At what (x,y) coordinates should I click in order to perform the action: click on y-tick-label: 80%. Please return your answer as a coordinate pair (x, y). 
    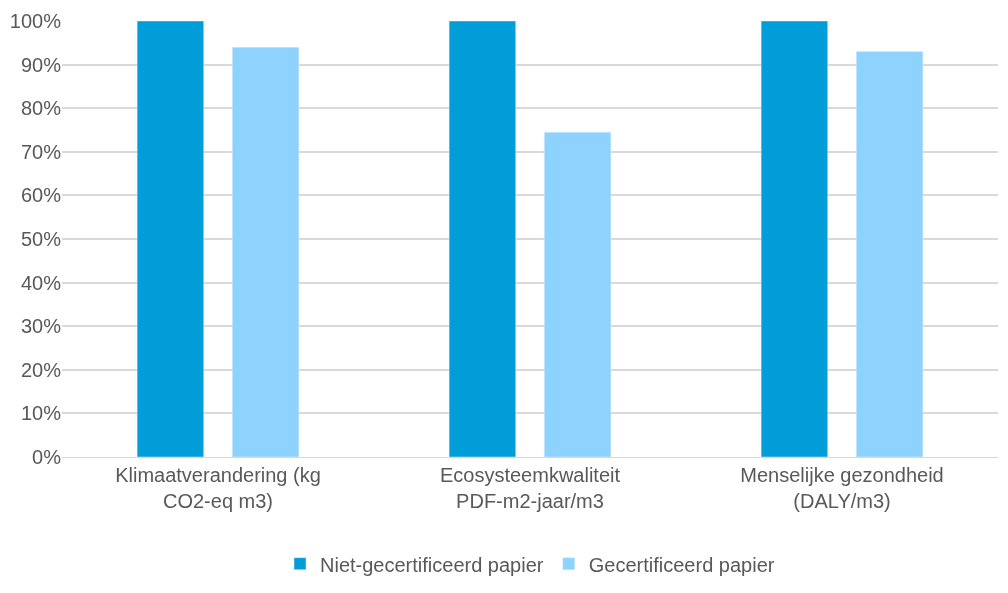
    Looking at the image, I should click on (41, 108).